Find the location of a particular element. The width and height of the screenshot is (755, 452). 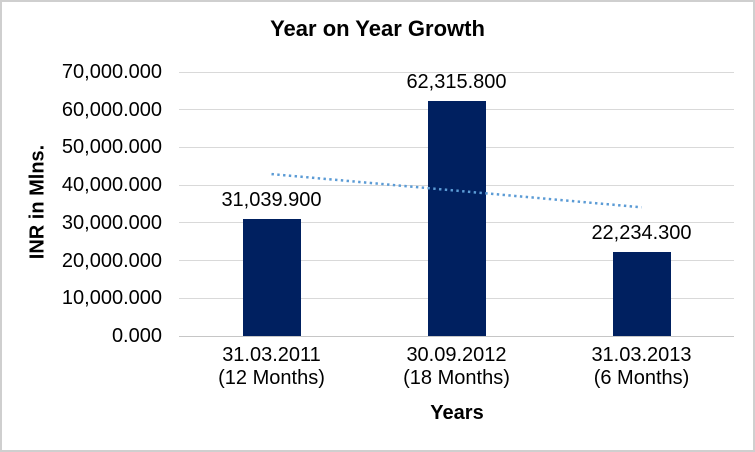

bar-value-label: 31,039.900 is located at coordinates (271, 199).